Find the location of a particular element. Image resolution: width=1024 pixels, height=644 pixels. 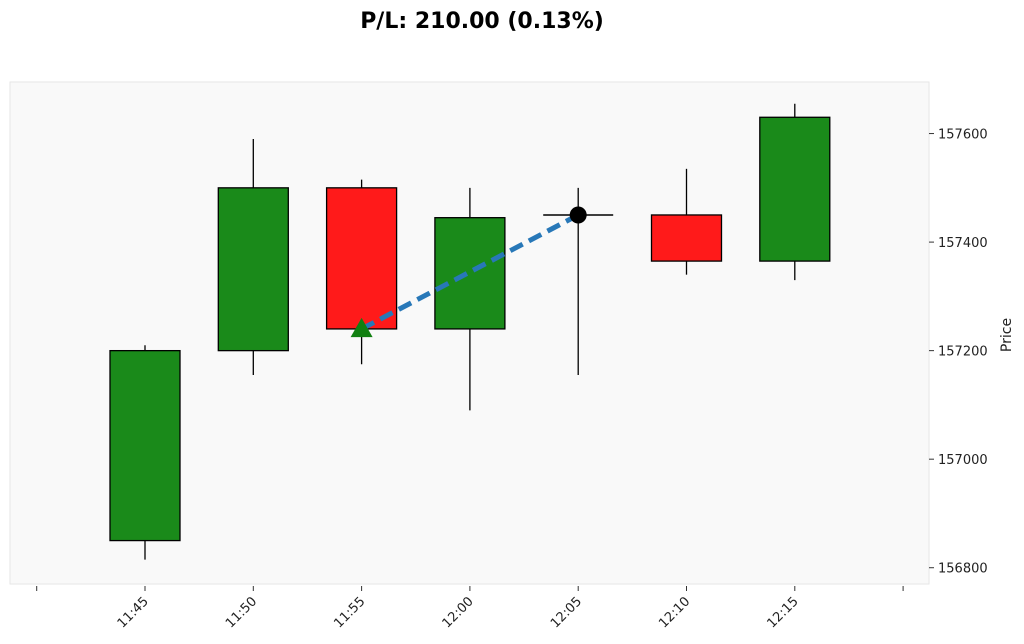

x-tick-label: 12:10 is located at coordinates (674, 612).